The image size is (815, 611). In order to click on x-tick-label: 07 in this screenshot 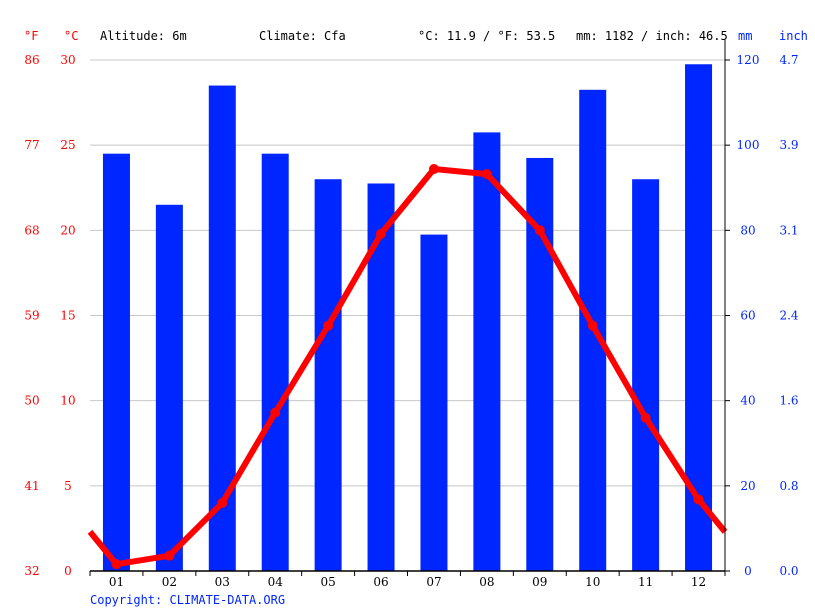, I will do `click(433, 582)`.